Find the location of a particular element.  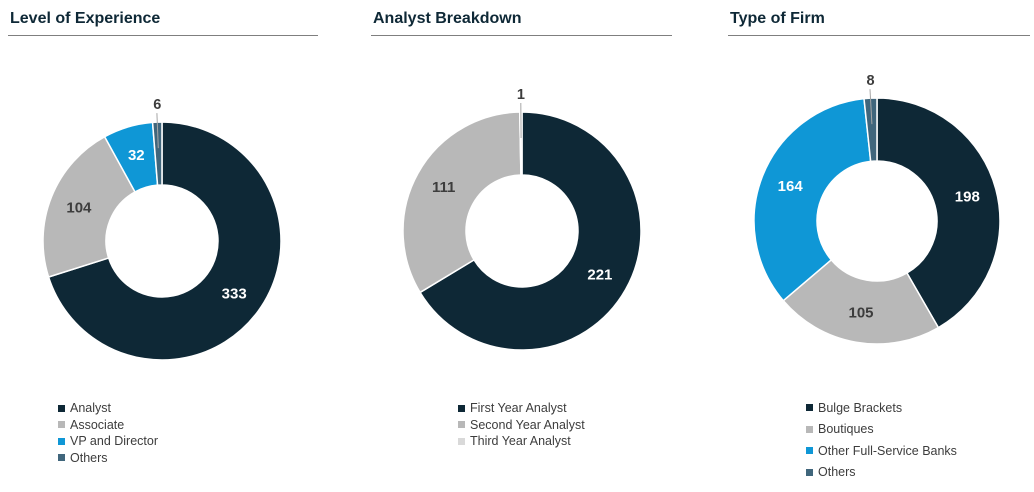

legend-swatch-boutiques is located at coordinates (809, 429).